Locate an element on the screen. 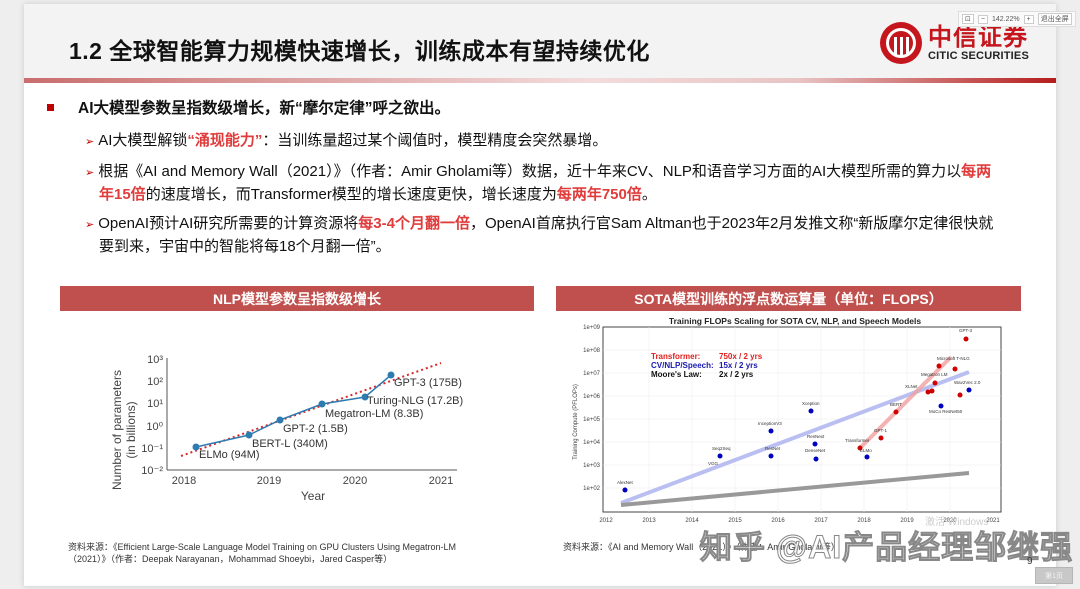 The width and height of the screenshot is (1080, 589). svg-text: Transformer is located at coordinates (857, 440).